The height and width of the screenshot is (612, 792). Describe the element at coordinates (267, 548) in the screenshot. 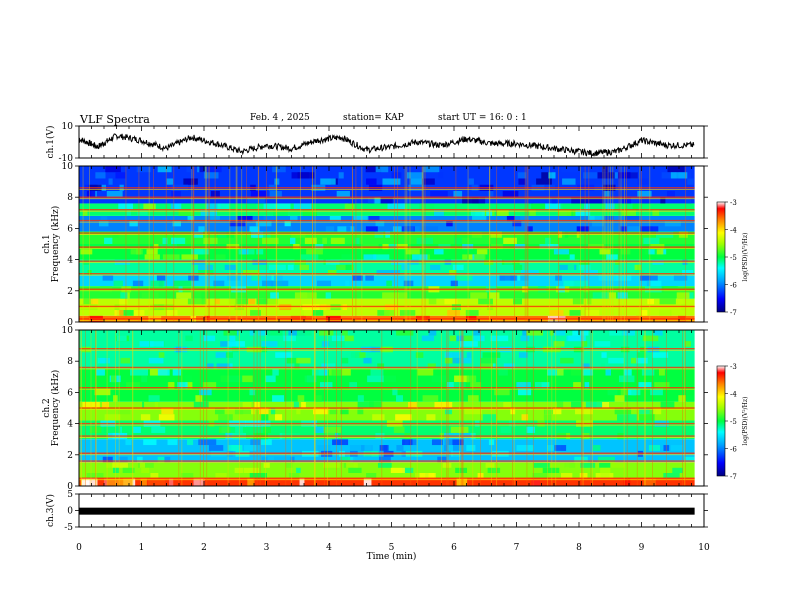

I see `x-tick-label: 3` at that location.